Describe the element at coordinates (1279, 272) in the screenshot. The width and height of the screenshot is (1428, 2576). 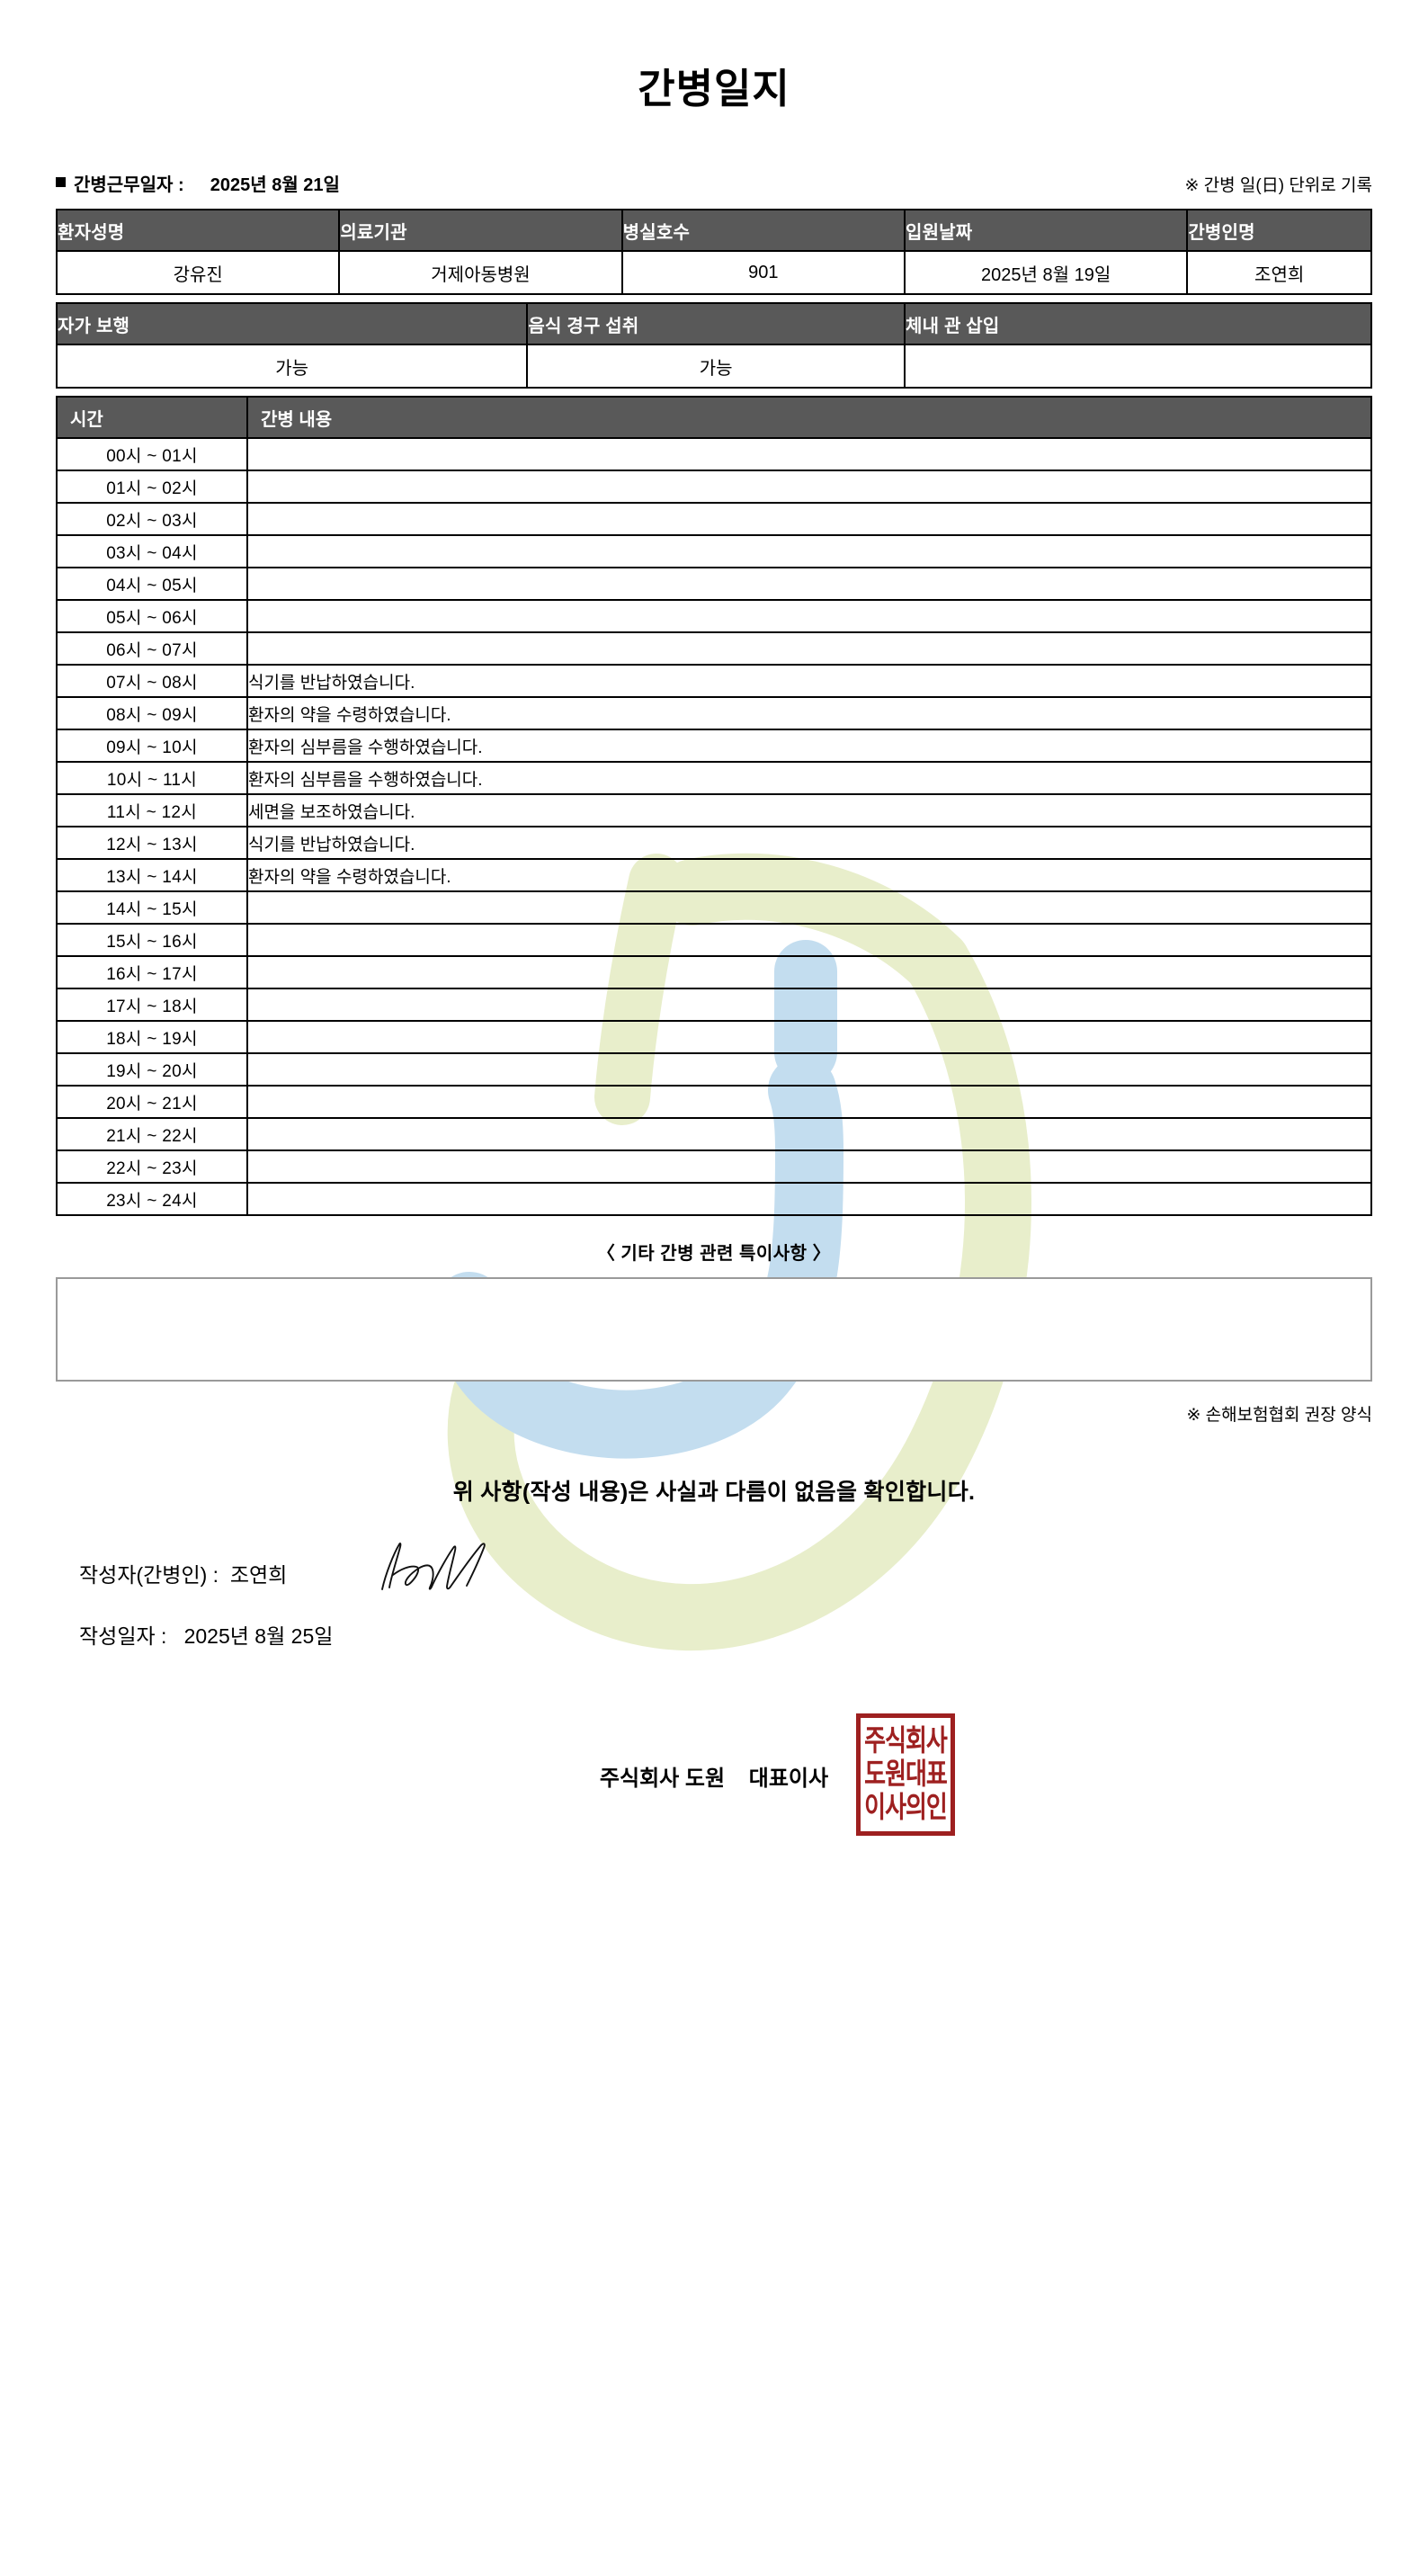
I see `cell-caregiver-name: 조연희` at that location.